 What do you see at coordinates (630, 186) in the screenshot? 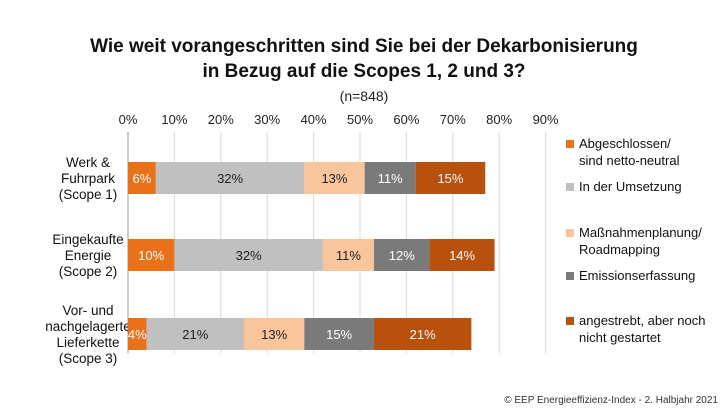
I see `legend-label: In der Umsetzung` at bounding box center [630, 186].